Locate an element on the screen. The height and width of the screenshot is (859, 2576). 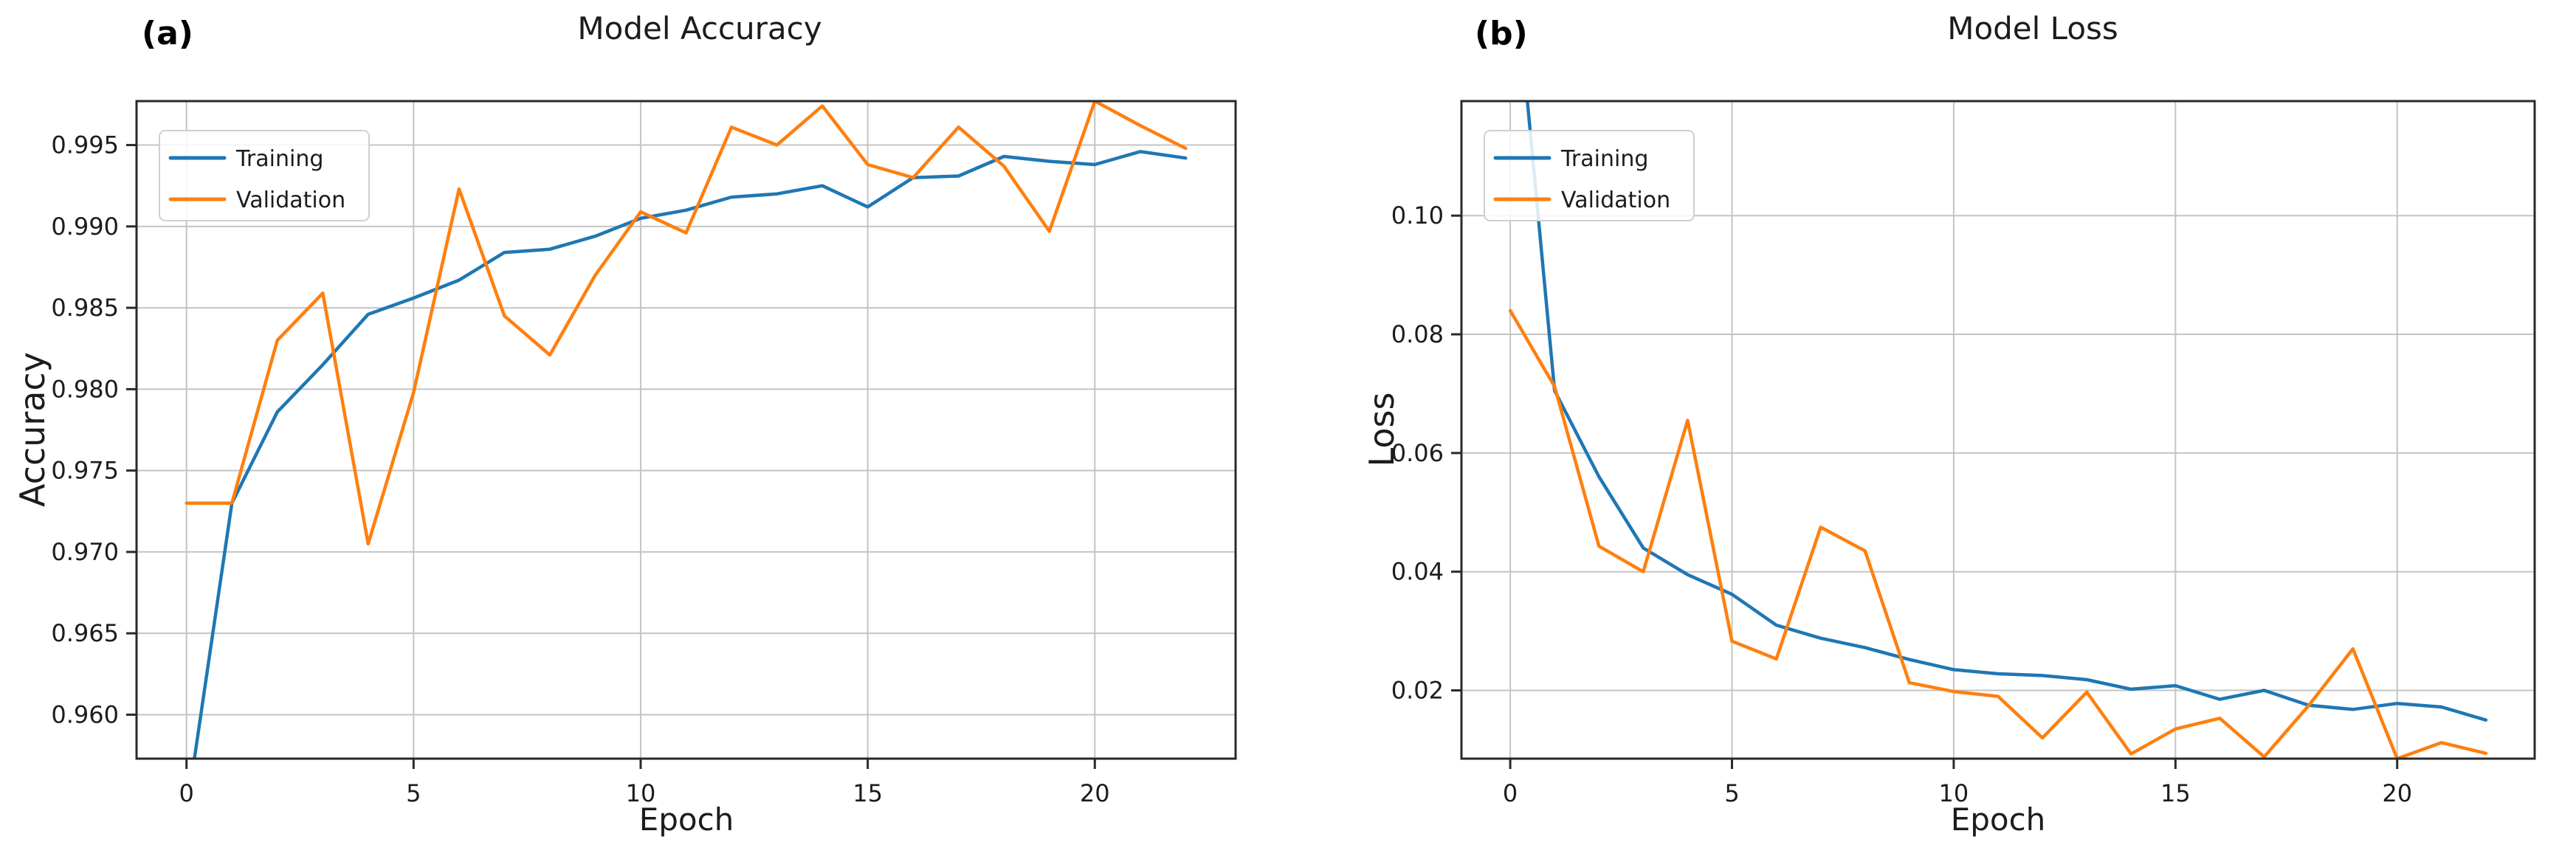
y-tick-label: 0.960 is located at coordinates (85, 714).